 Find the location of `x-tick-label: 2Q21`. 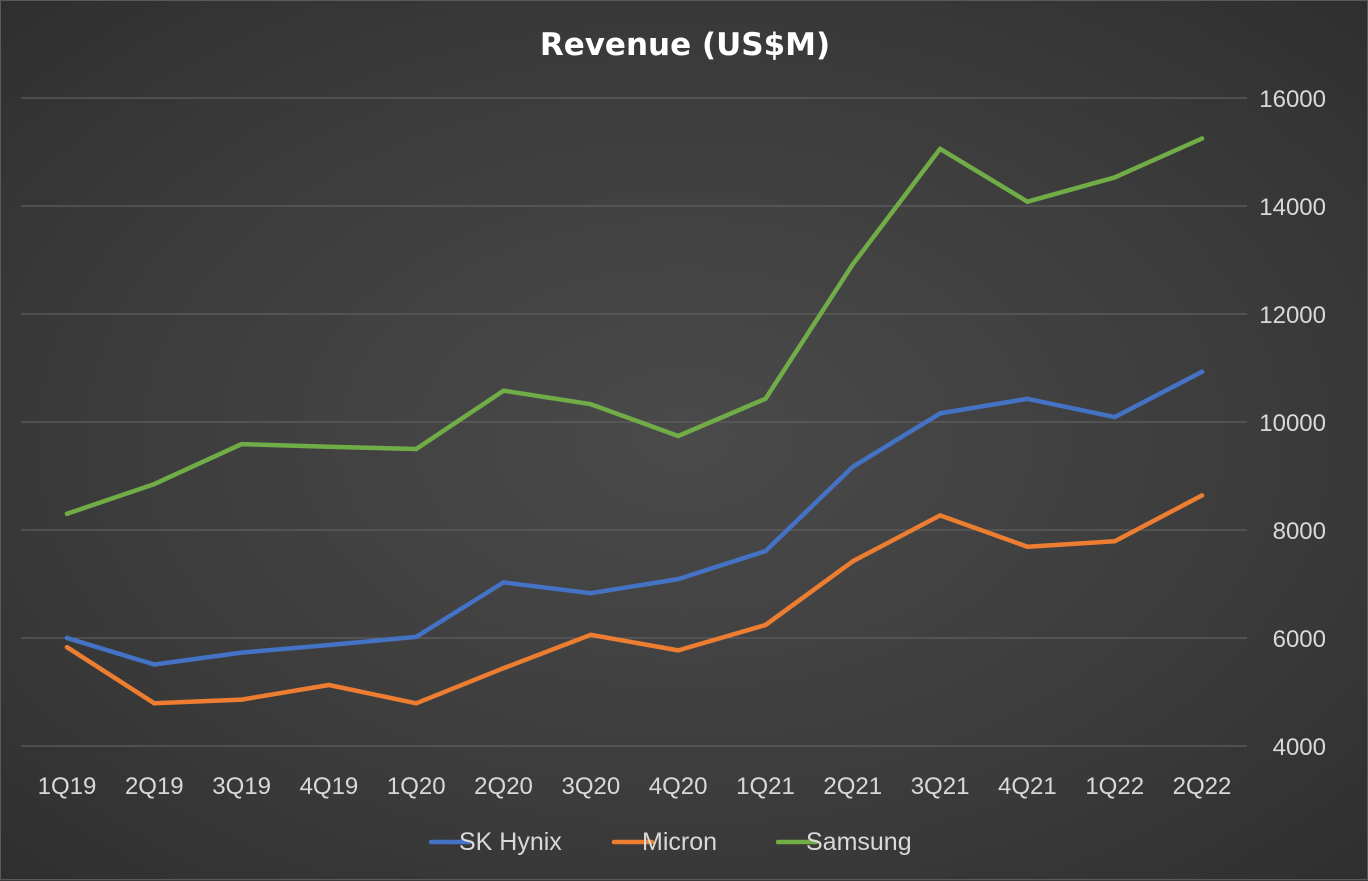

x-tick-label: 2Q21 is located at coordinates (852, 786).